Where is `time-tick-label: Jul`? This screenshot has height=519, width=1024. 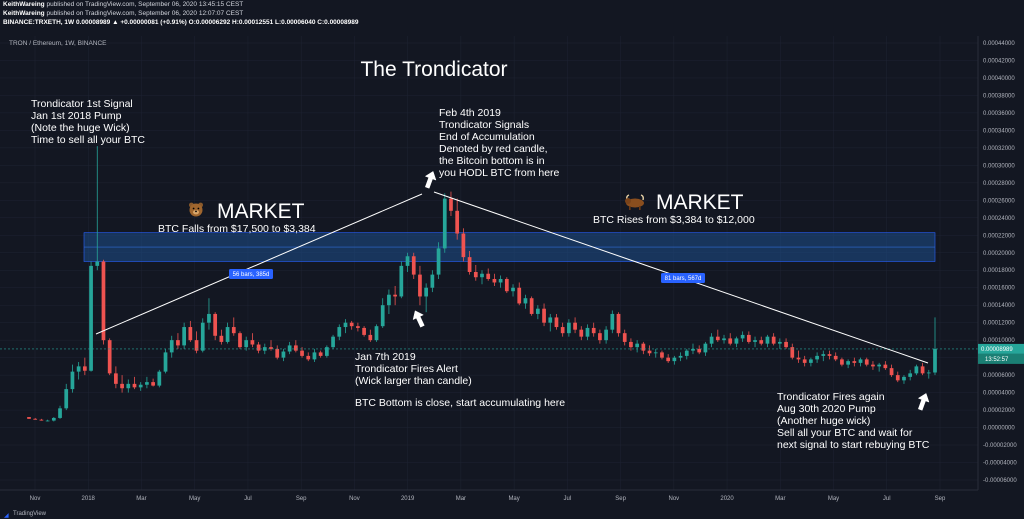
time-tick-label: Jul is located at coordinates (887, 499).